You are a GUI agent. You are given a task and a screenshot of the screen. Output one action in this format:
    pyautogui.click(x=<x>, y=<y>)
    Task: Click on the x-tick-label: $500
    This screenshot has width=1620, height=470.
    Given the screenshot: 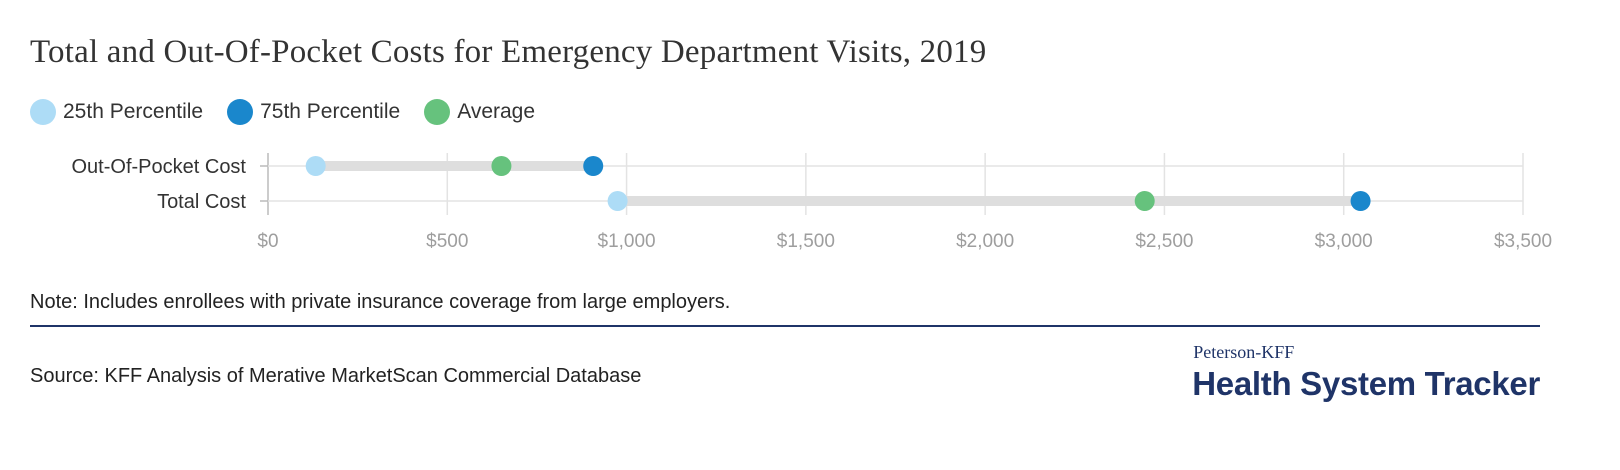 What is the action you would take?
    pyautogui.click(x=447, y=241)
    